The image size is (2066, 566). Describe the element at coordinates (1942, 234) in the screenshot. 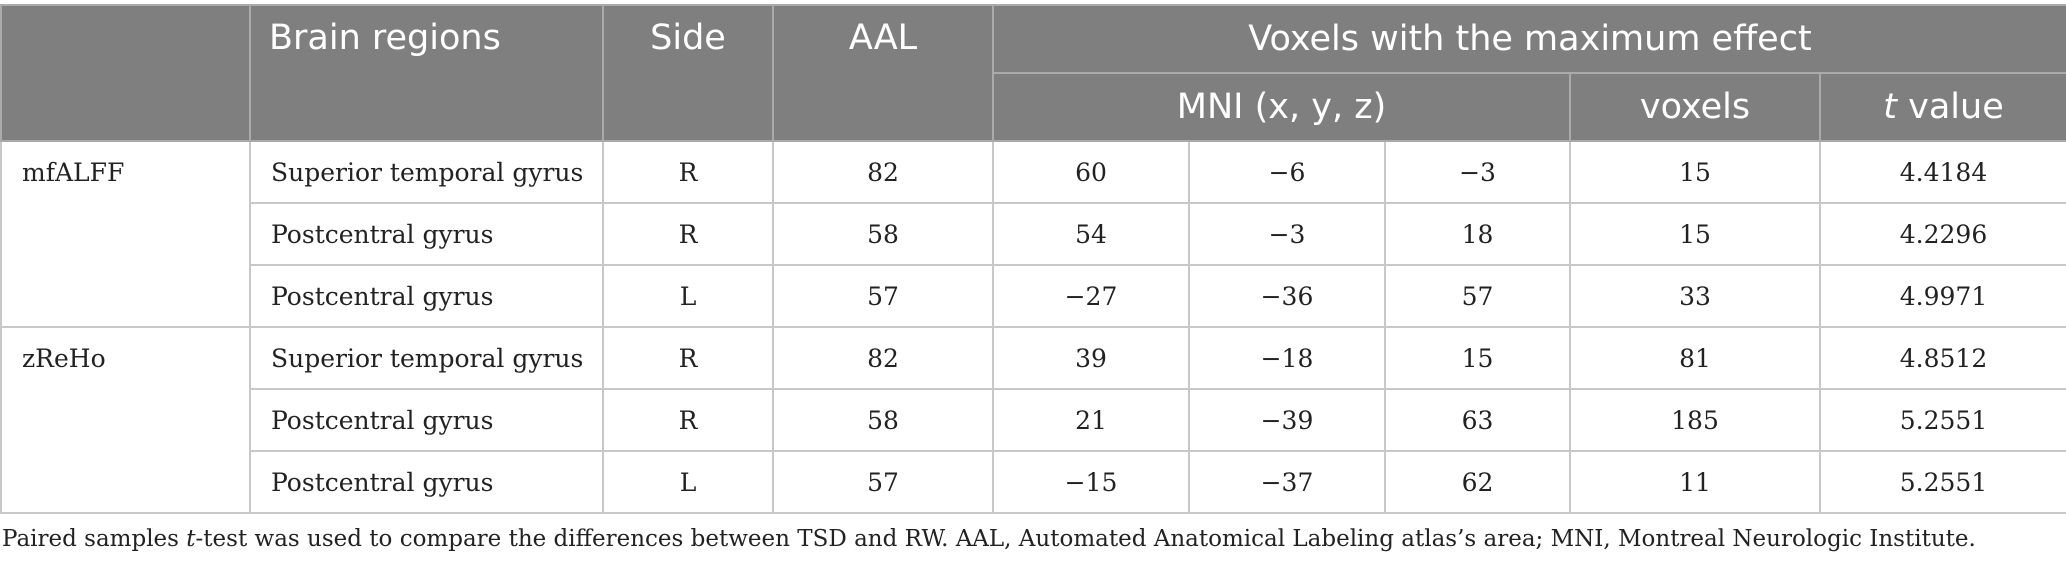

I see `cell-t: 4.2296` at that location.